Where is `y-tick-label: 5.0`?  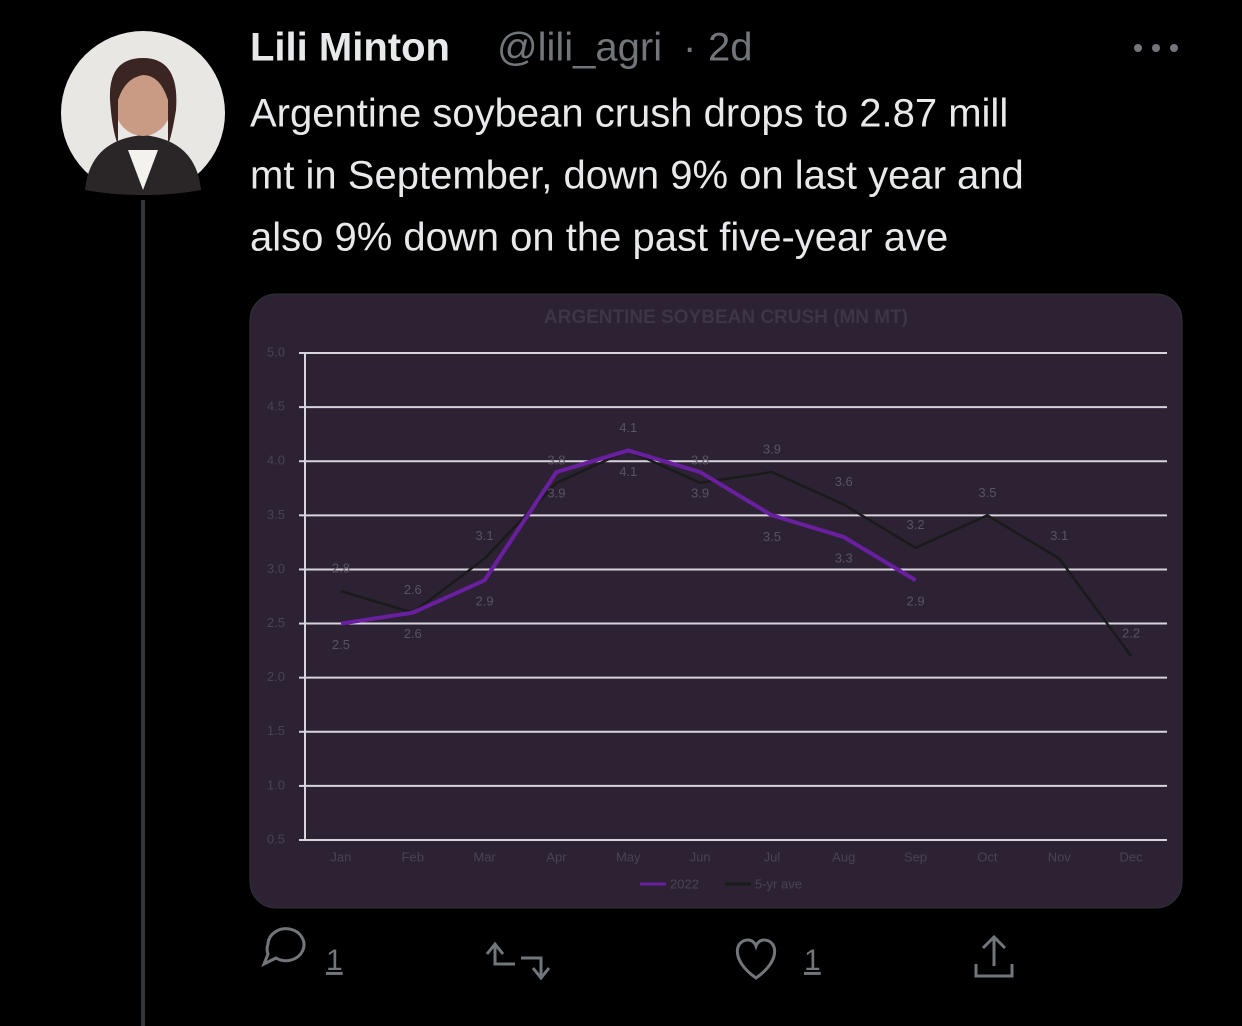
y-tick-label: 5.0 is located at coordinates (276, 351).